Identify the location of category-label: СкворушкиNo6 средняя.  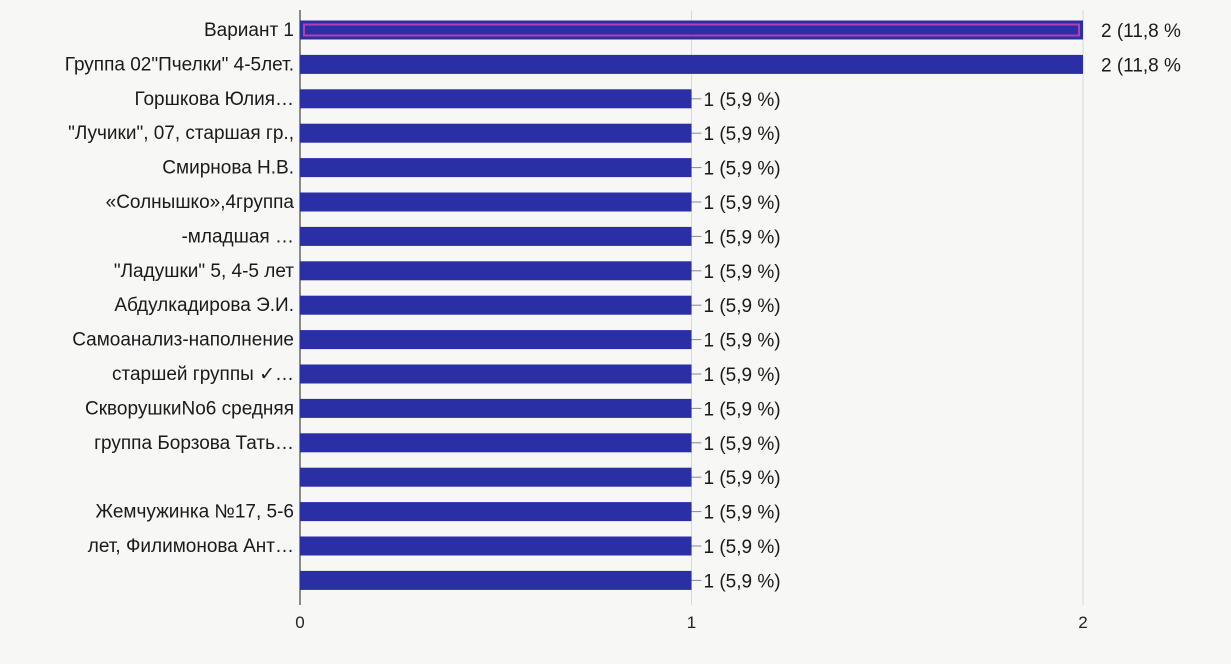
(189, 408).